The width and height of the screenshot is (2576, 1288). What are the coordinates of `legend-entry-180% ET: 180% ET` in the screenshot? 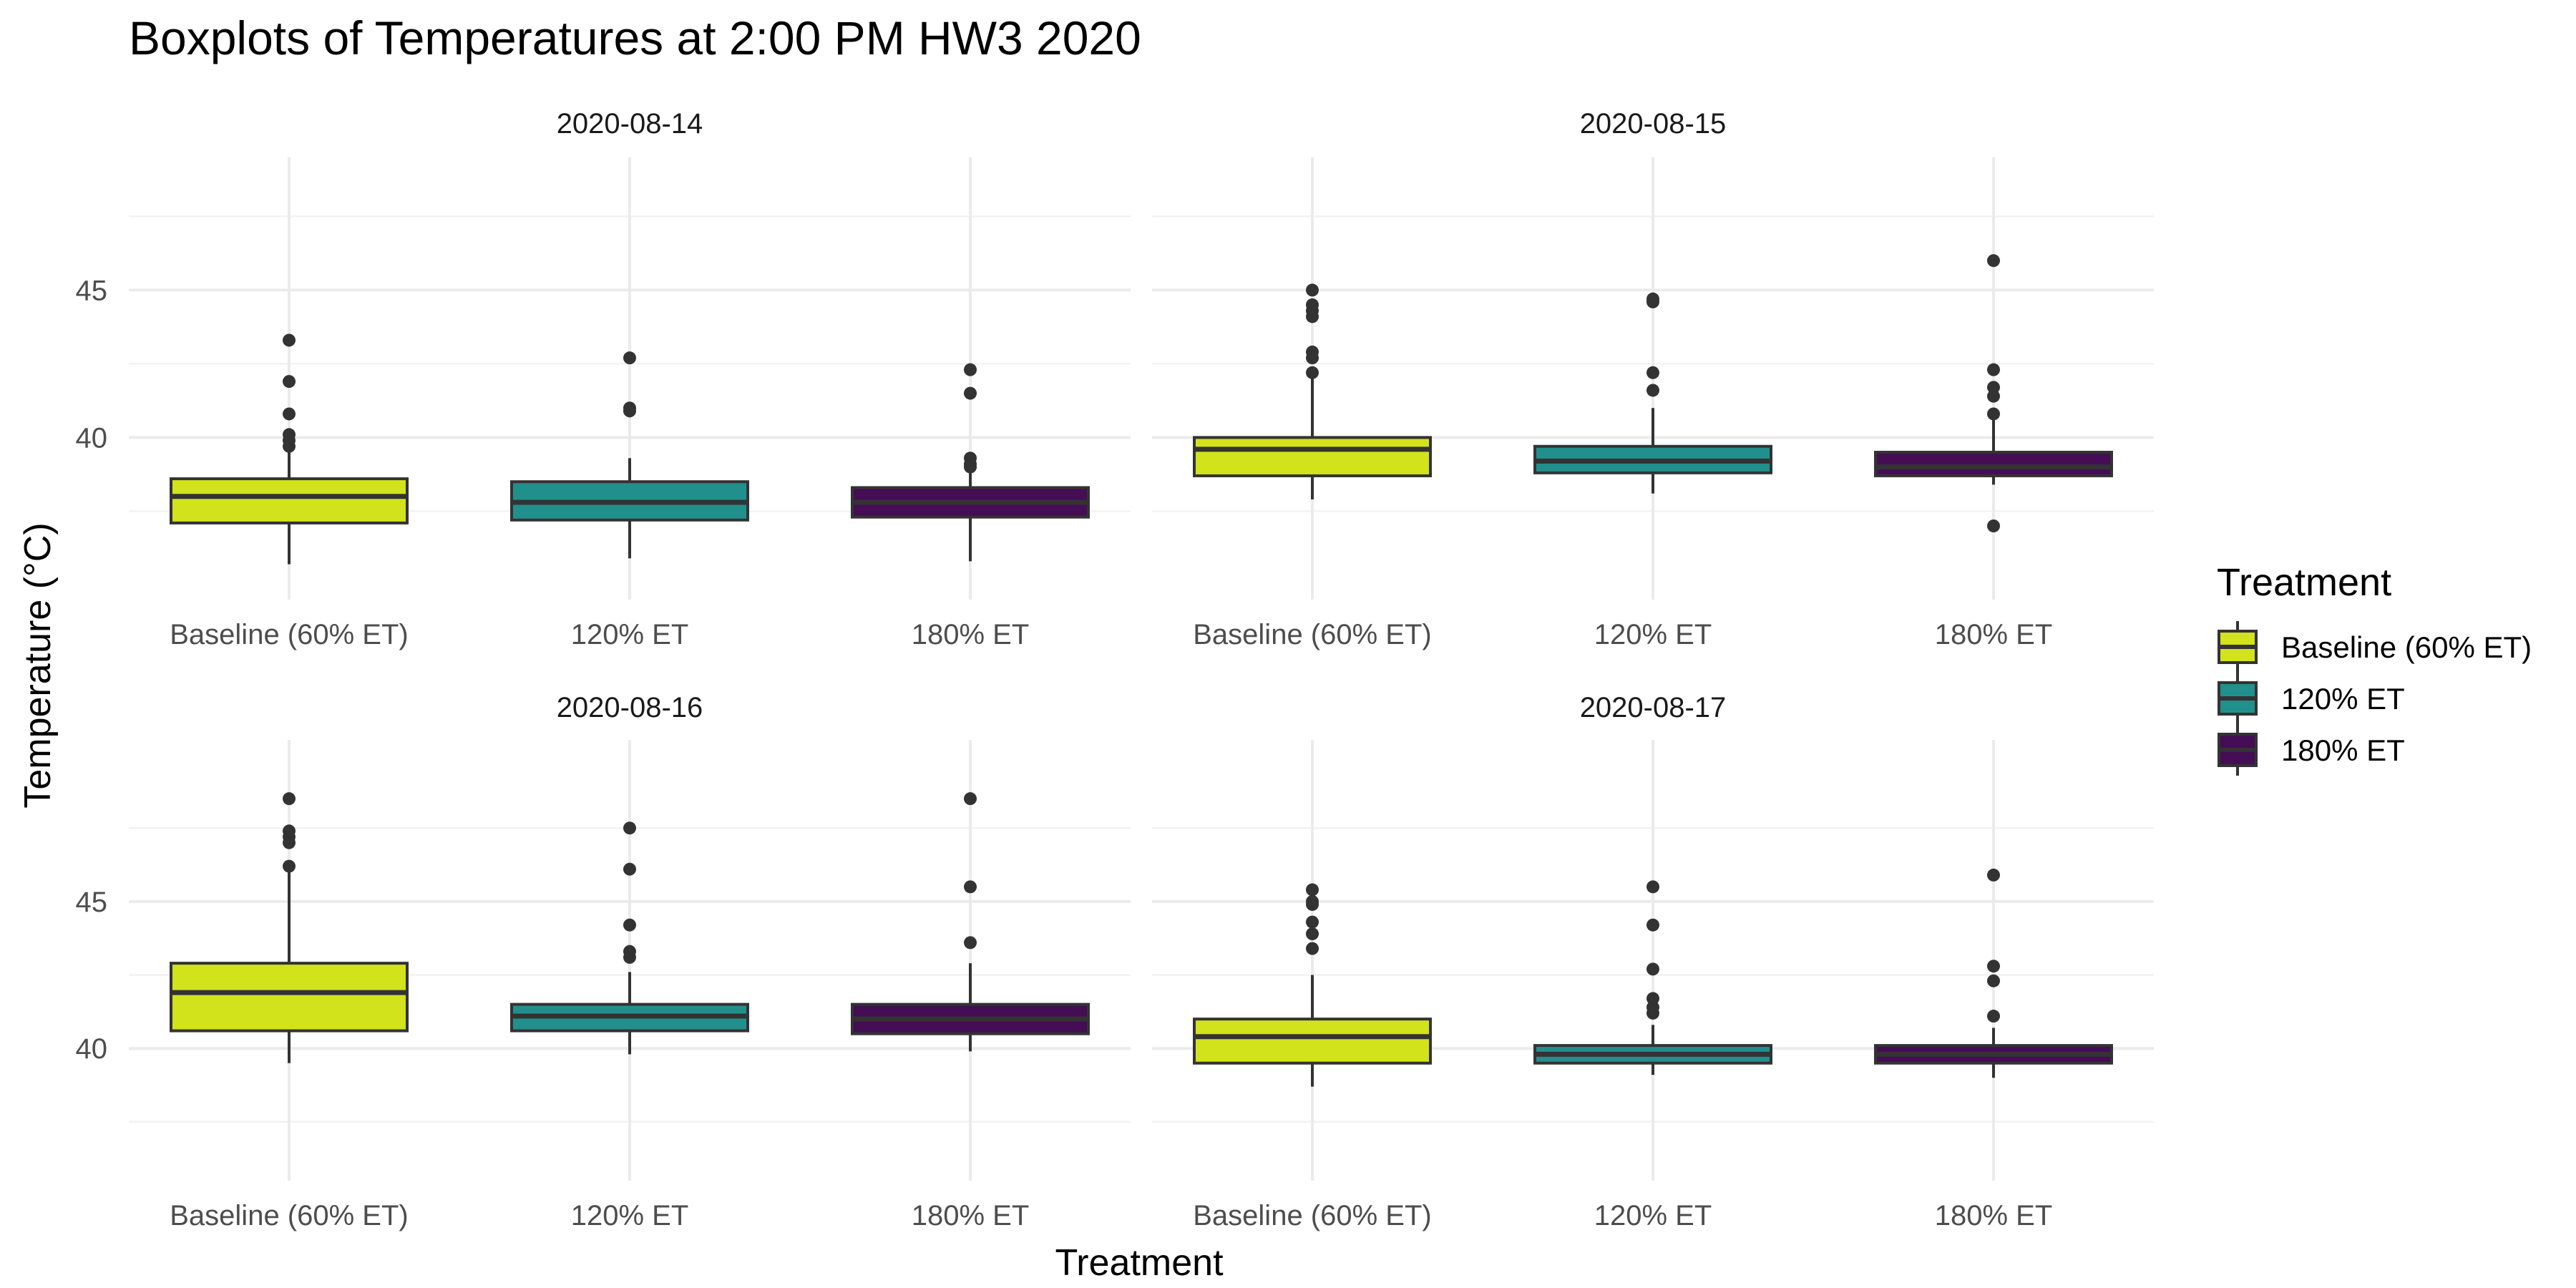 It's located at (2311, 750).